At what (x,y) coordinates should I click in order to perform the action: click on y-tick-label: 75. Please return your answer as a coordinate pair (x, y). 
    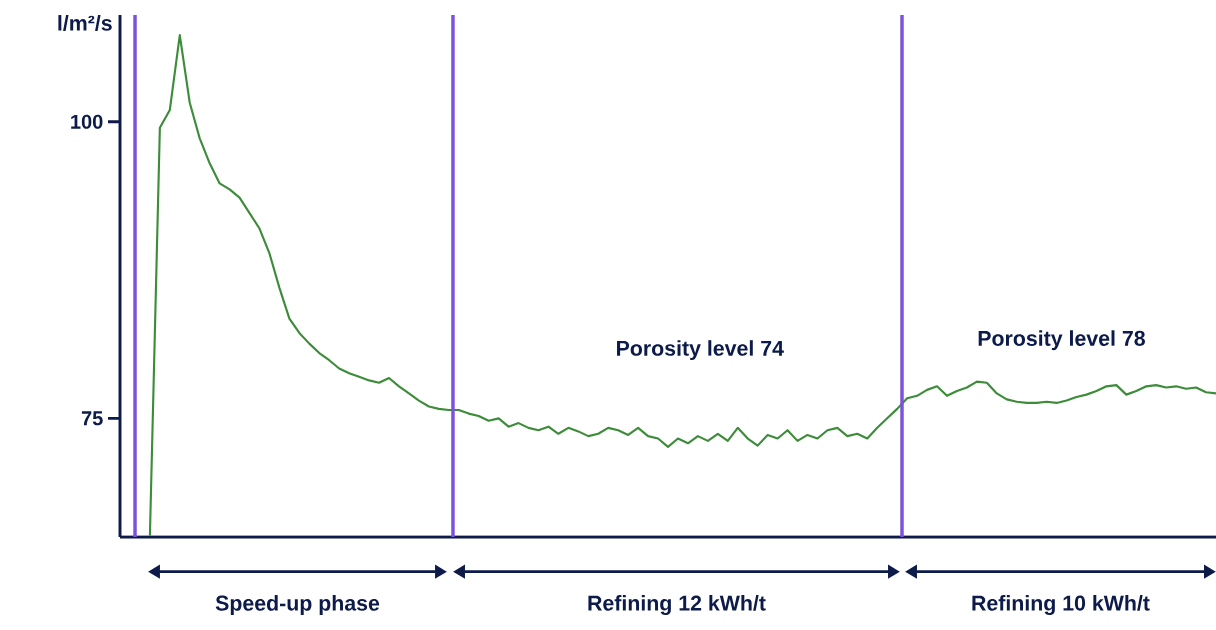
    Looking at the image, I should click on (92, 418).